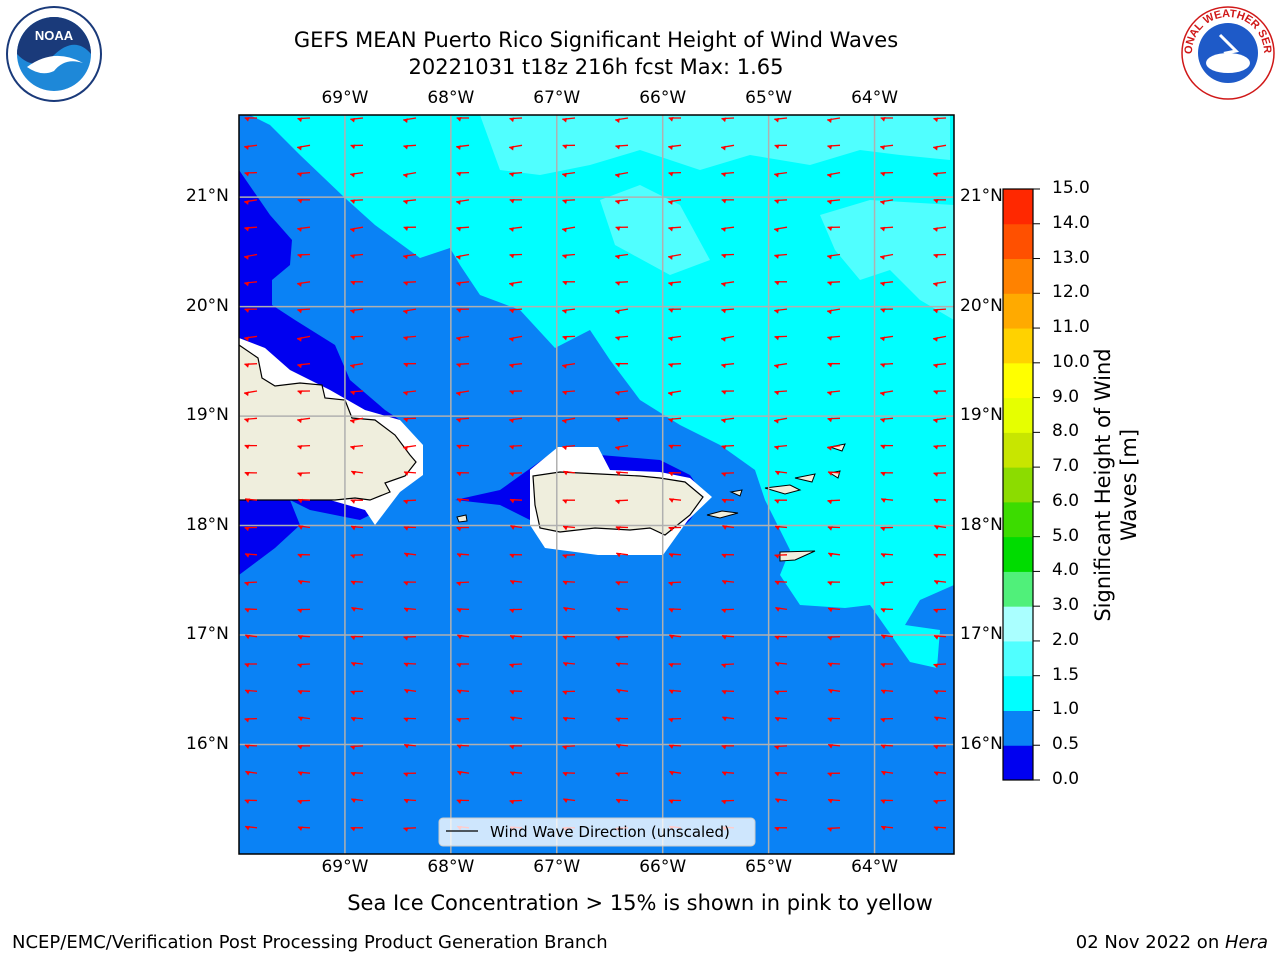 The image size is (1280, 960). What do you see at coordinates (207, 634) in the screenshot?
I see `lat-tick-label-left: 17°N` at bounding box center [207, 634].